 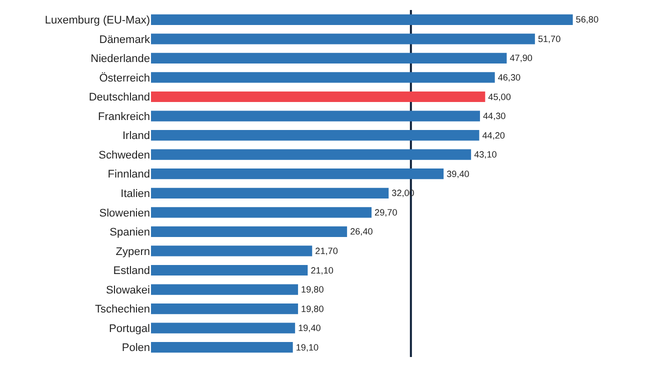 I want to click on y-tick-label: Polen, so click(x=136, y=348).